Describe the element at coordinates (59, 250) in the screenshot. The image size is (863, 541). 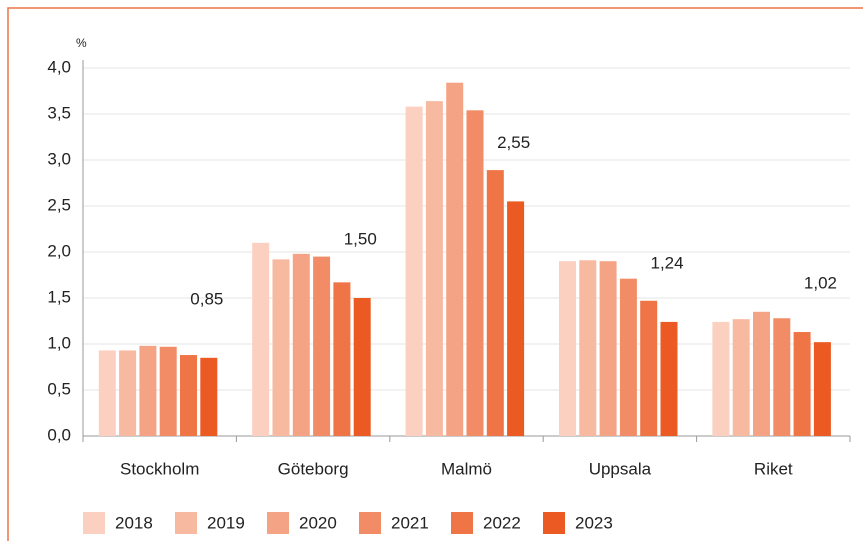
I see `y-tick-label: 2,0` at that location.